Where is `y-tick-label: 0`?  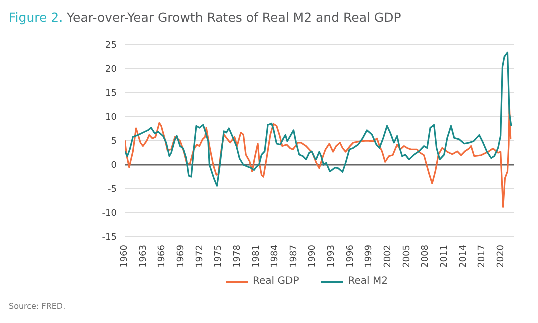 y-tick-label: 0 is located at coordinates (114, 166).